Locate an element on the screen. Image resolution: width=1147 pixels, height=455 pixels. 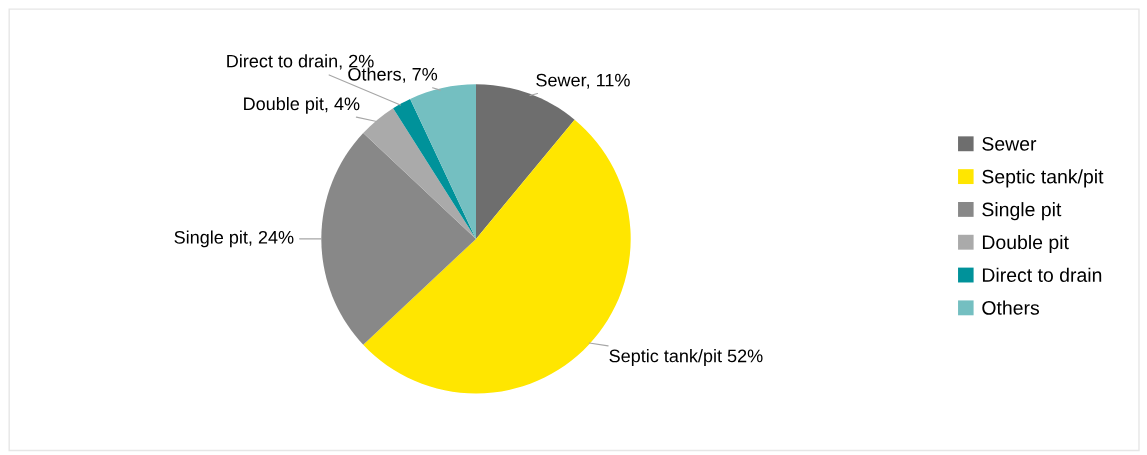
legend-label: Double pit is located at coordinates (1025, 244).